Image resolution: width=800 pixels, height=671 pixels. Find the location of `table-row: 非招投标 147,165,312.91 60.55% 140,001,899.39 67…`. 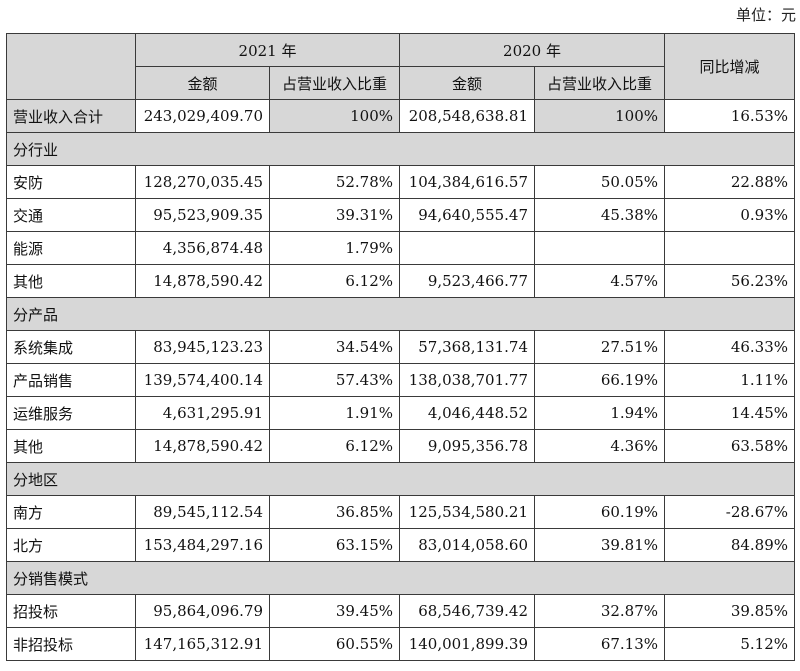

table-row: 非招投标 147,165,312.91 60.55% 140,001,899.39 67… is located at coordinates (401, 644).